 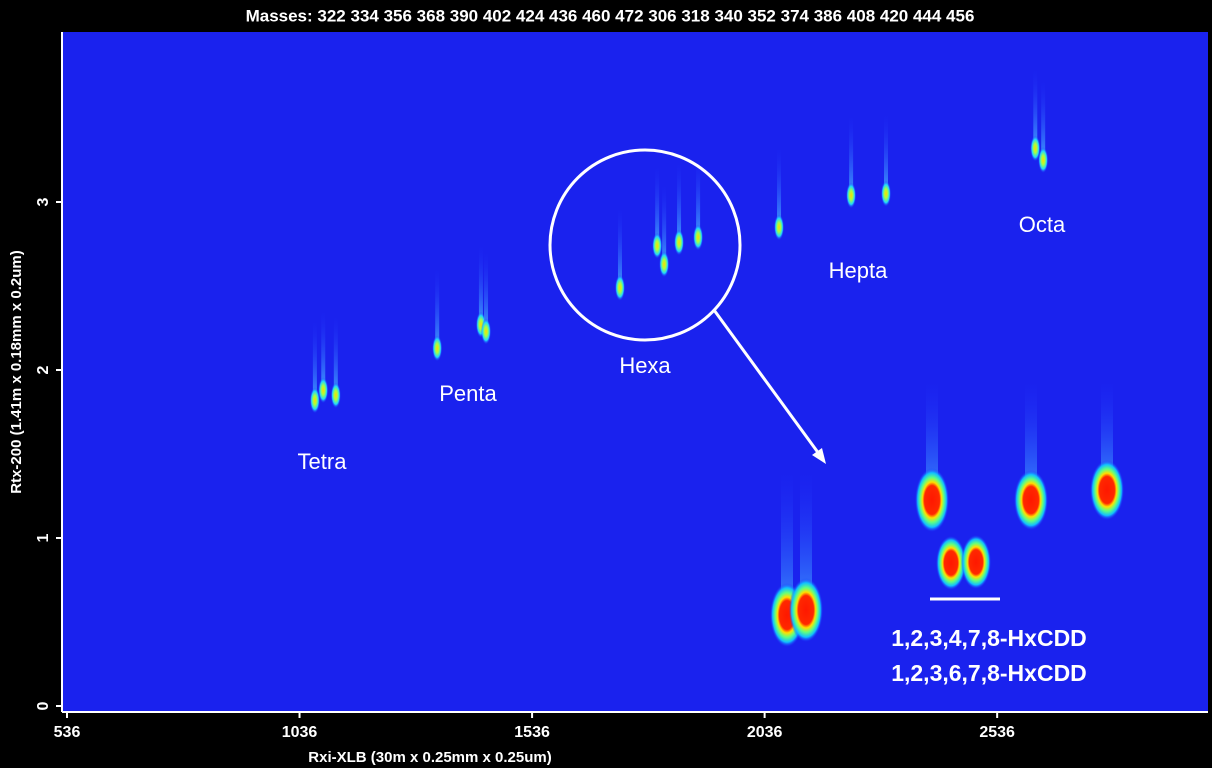 I want to click on annotation: Hepta, so click(x=858, y=270).